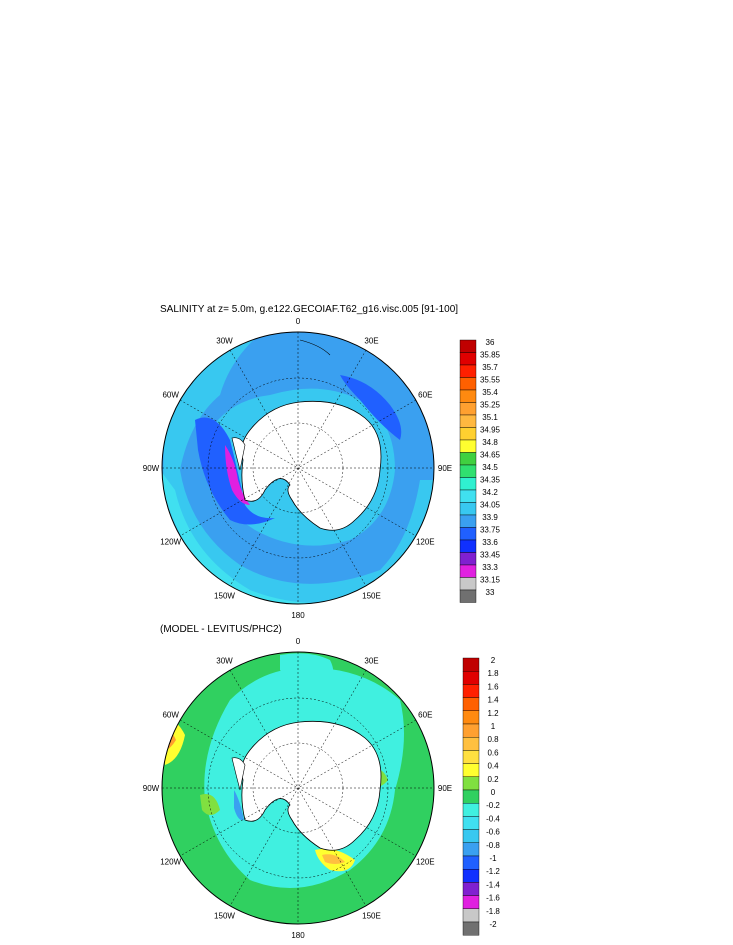 This screenshot has width=733, height=945. What do you see at coordinates (490, 517) in the screenshot?
I see `top-colorbar-label-14: 33.9` at bounding box center [490, 517].